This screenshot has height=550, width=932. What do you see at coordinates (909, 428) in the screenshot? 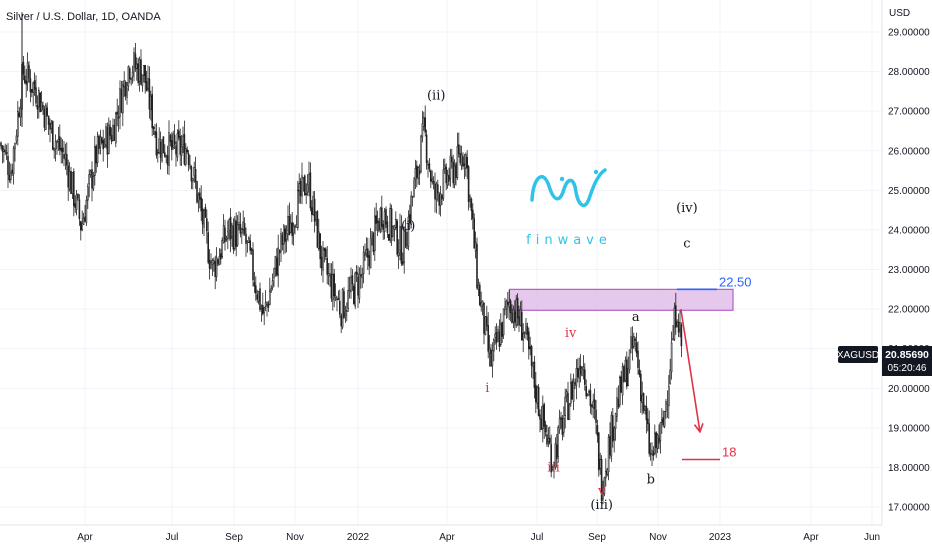
I see `price-tick-label: 19.00000` at bounding box center [909, 428].